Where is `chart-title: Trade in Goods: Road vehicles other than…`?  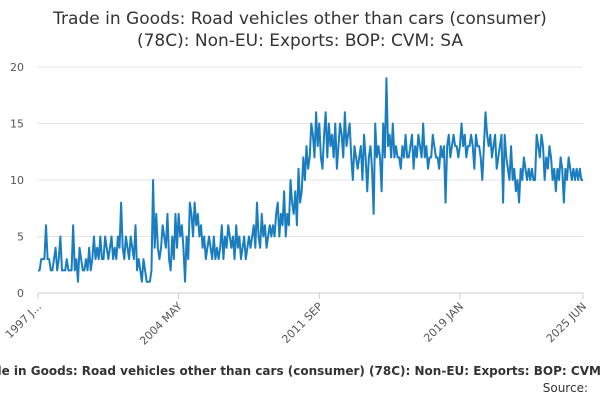
chart-title: Trade in Goods: Road vehicles other than… is located at coordinates (299, 19).